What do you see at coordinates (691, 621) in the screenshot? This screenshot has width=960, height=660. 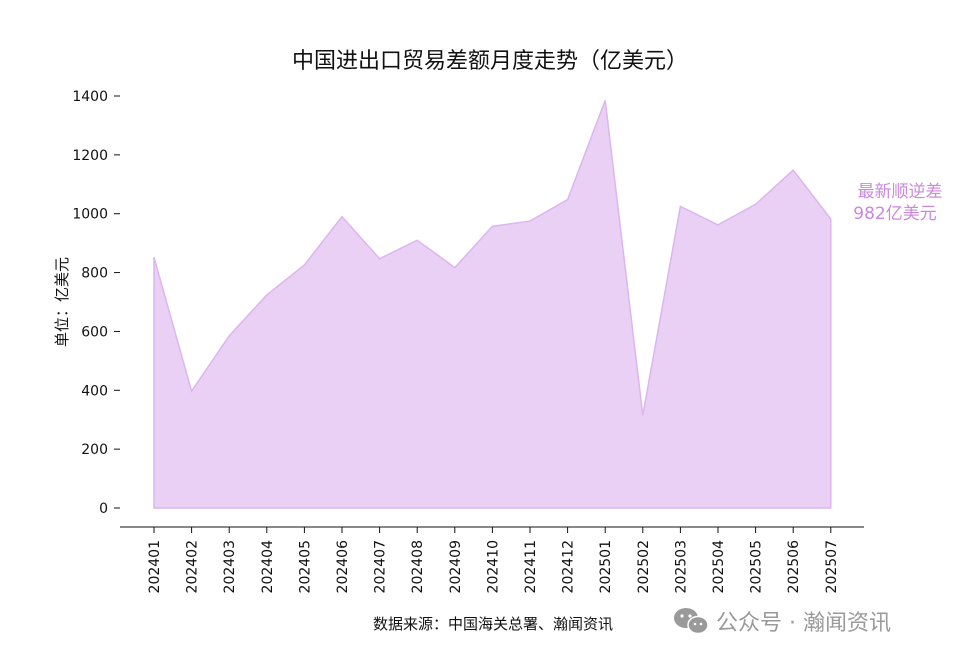 I see `wechat-icon` at bounding box center [691, 621].